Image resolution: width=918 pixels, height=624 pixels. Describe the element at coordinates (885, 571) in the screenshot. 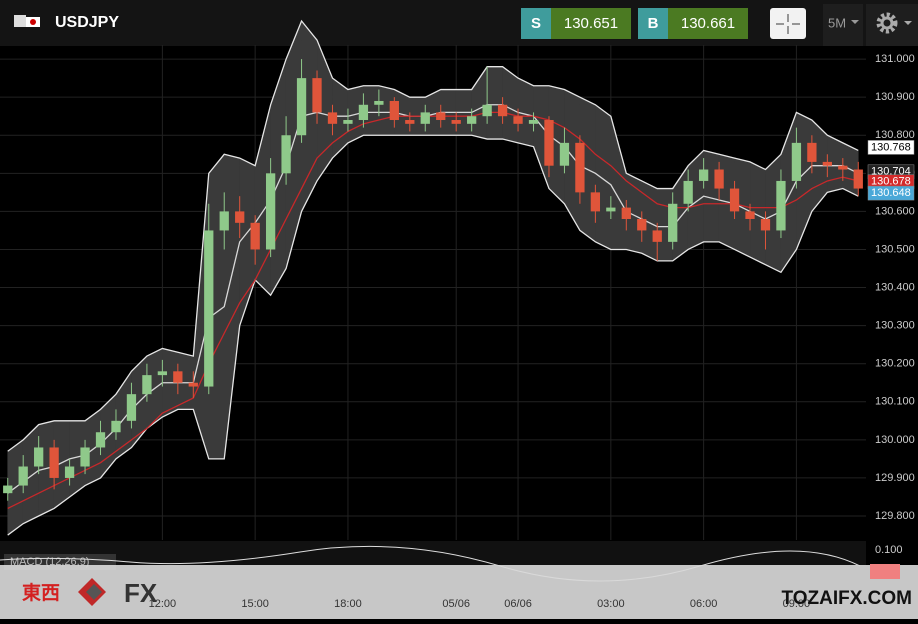

I see `macd-value-tag` at that location.